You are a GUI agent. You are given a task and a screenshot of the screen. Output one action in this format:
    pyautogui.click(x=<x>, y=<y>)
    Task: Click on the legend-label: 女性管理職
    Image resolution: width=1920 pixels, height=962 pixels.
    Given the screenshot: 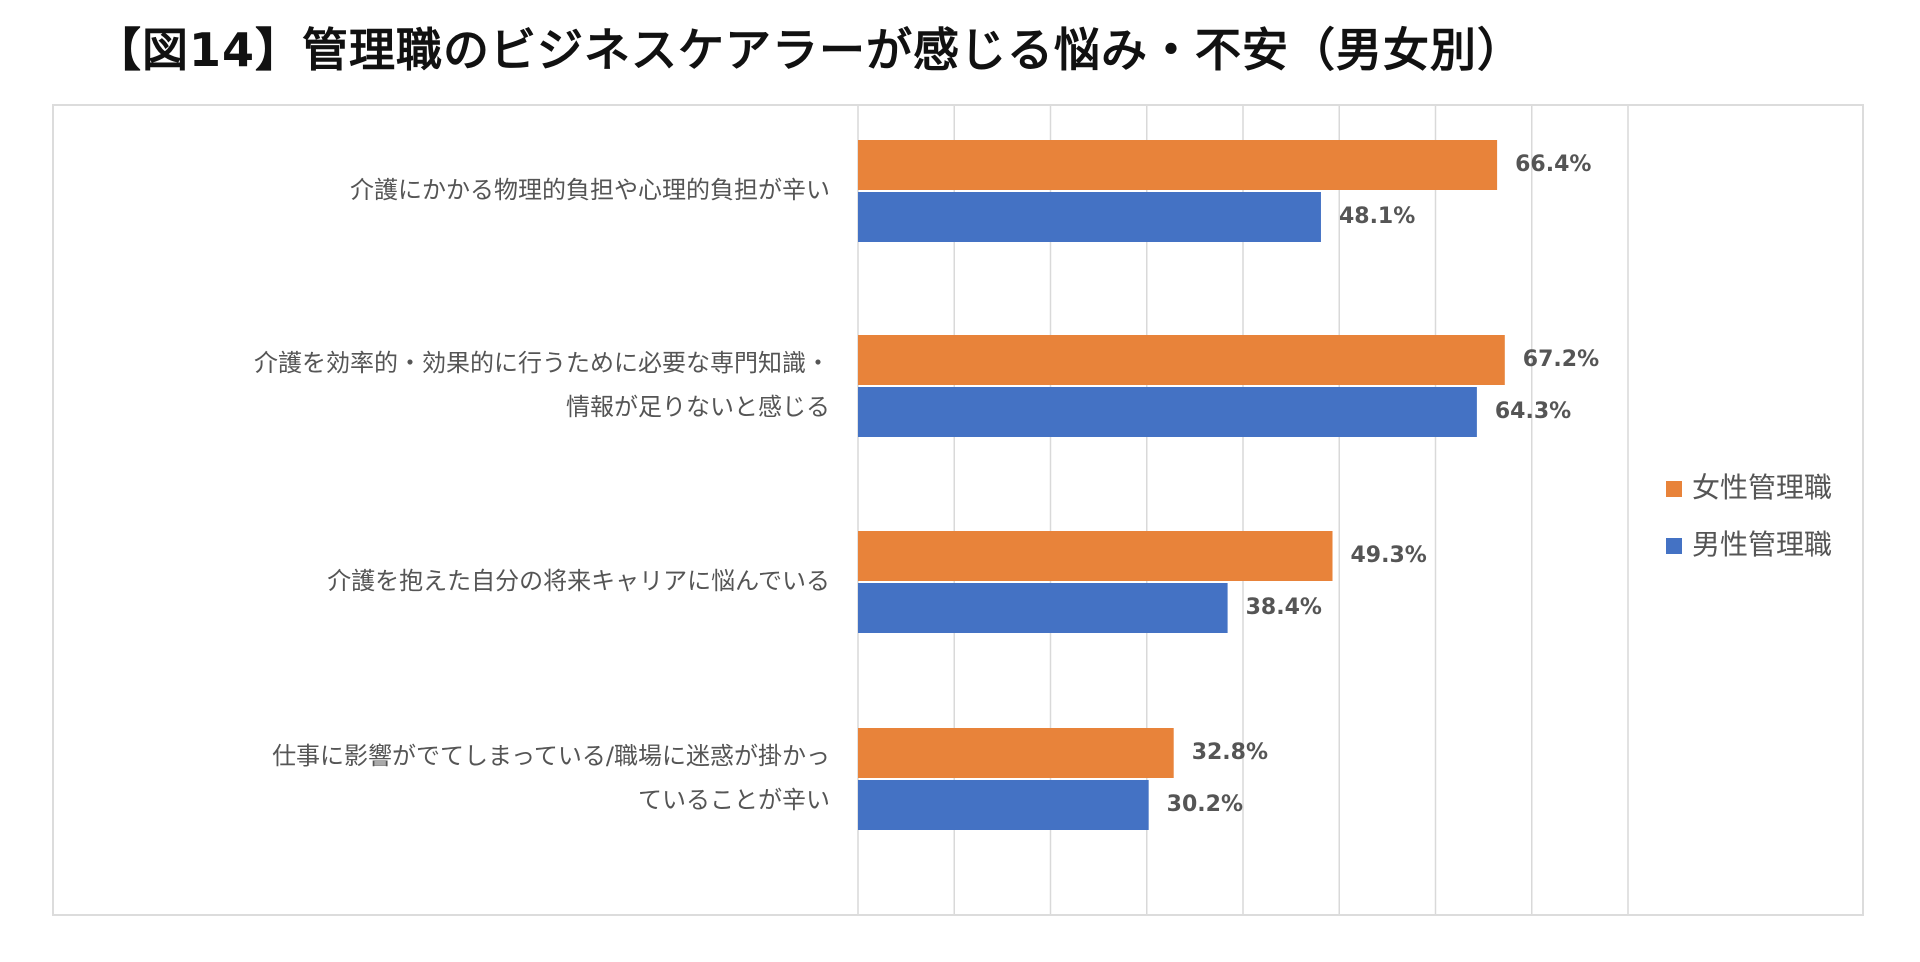 What is the action you would take?
    pyautogui.click(x=1762, y=487)
    